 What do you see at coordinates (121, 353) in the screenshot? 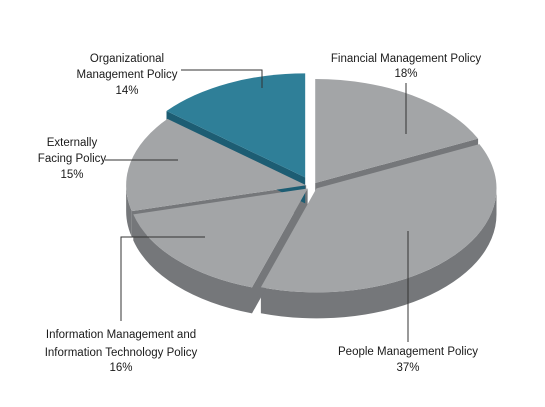
I see `slice-name-label: Information Technology Policy` at bounding box center [121, 353].